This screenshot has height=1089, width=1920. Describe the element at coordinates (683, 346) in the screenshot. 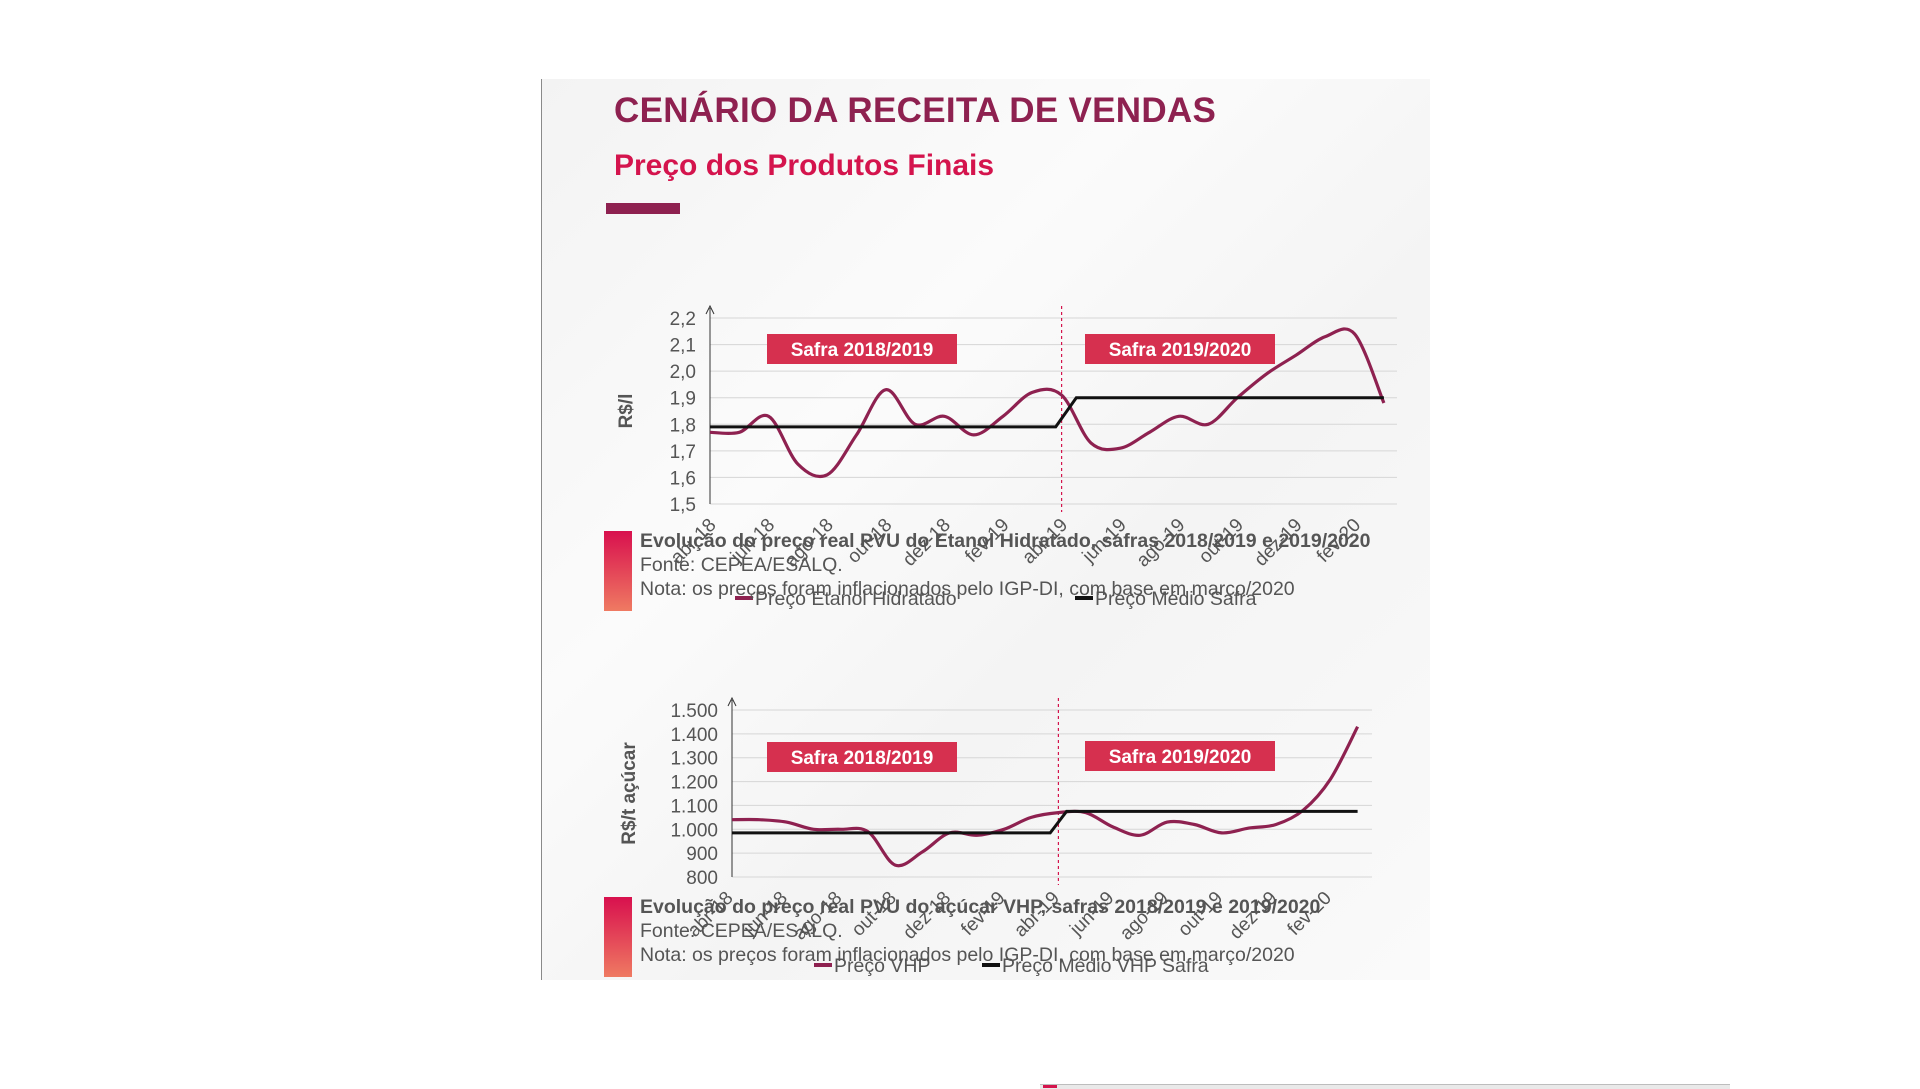

I see `y-tick-label: 2,1` at that location.